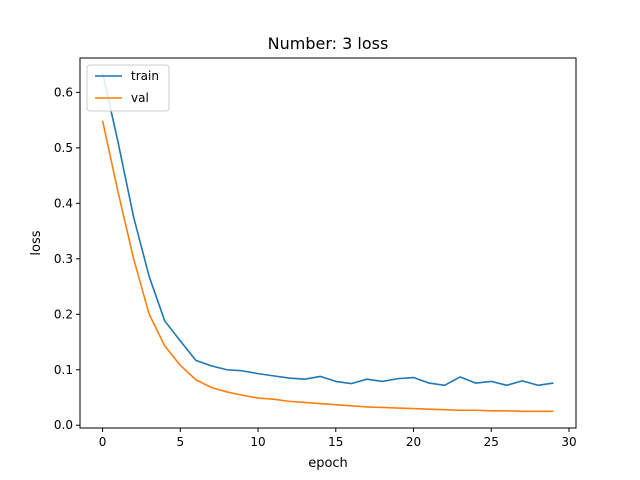 The image size is (640, 480). I want to click on y-tick-label: 0.3, so click(63, 259).